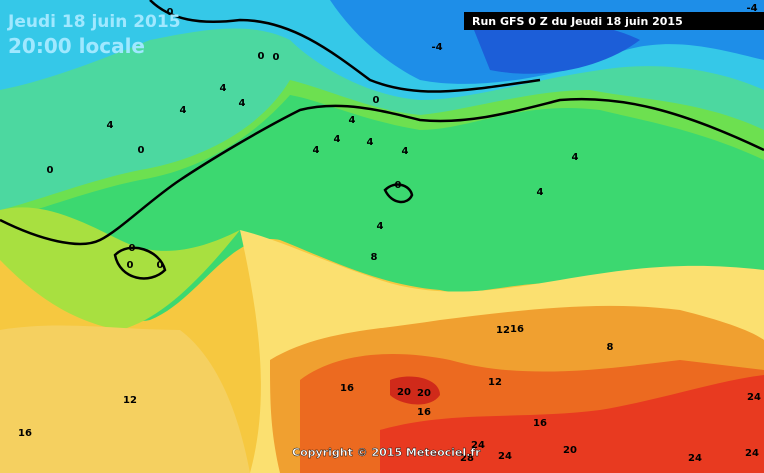  Describe the element at coordinates (577, 21) in the screenshot. I see `run-label: Run GFS 0 Z du Jeudi 18 juin 2015` at that location.